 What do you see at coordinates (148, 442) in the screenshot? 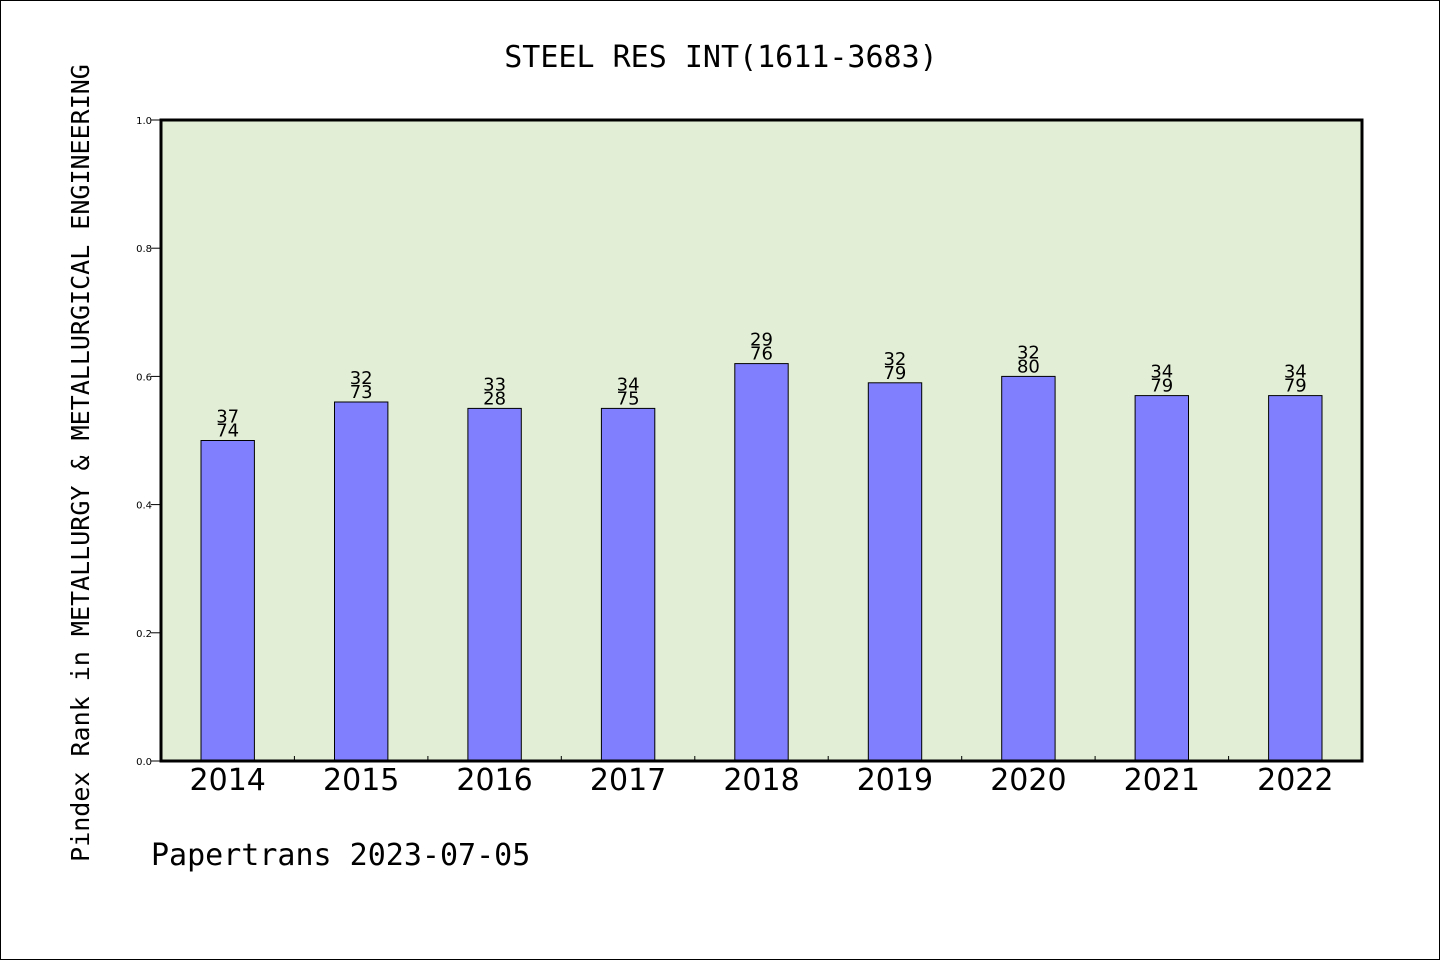
I see `y-axis: 0.0 0.2 0.4 0.6 0.8 1.0` at bounding box center [148, 442].